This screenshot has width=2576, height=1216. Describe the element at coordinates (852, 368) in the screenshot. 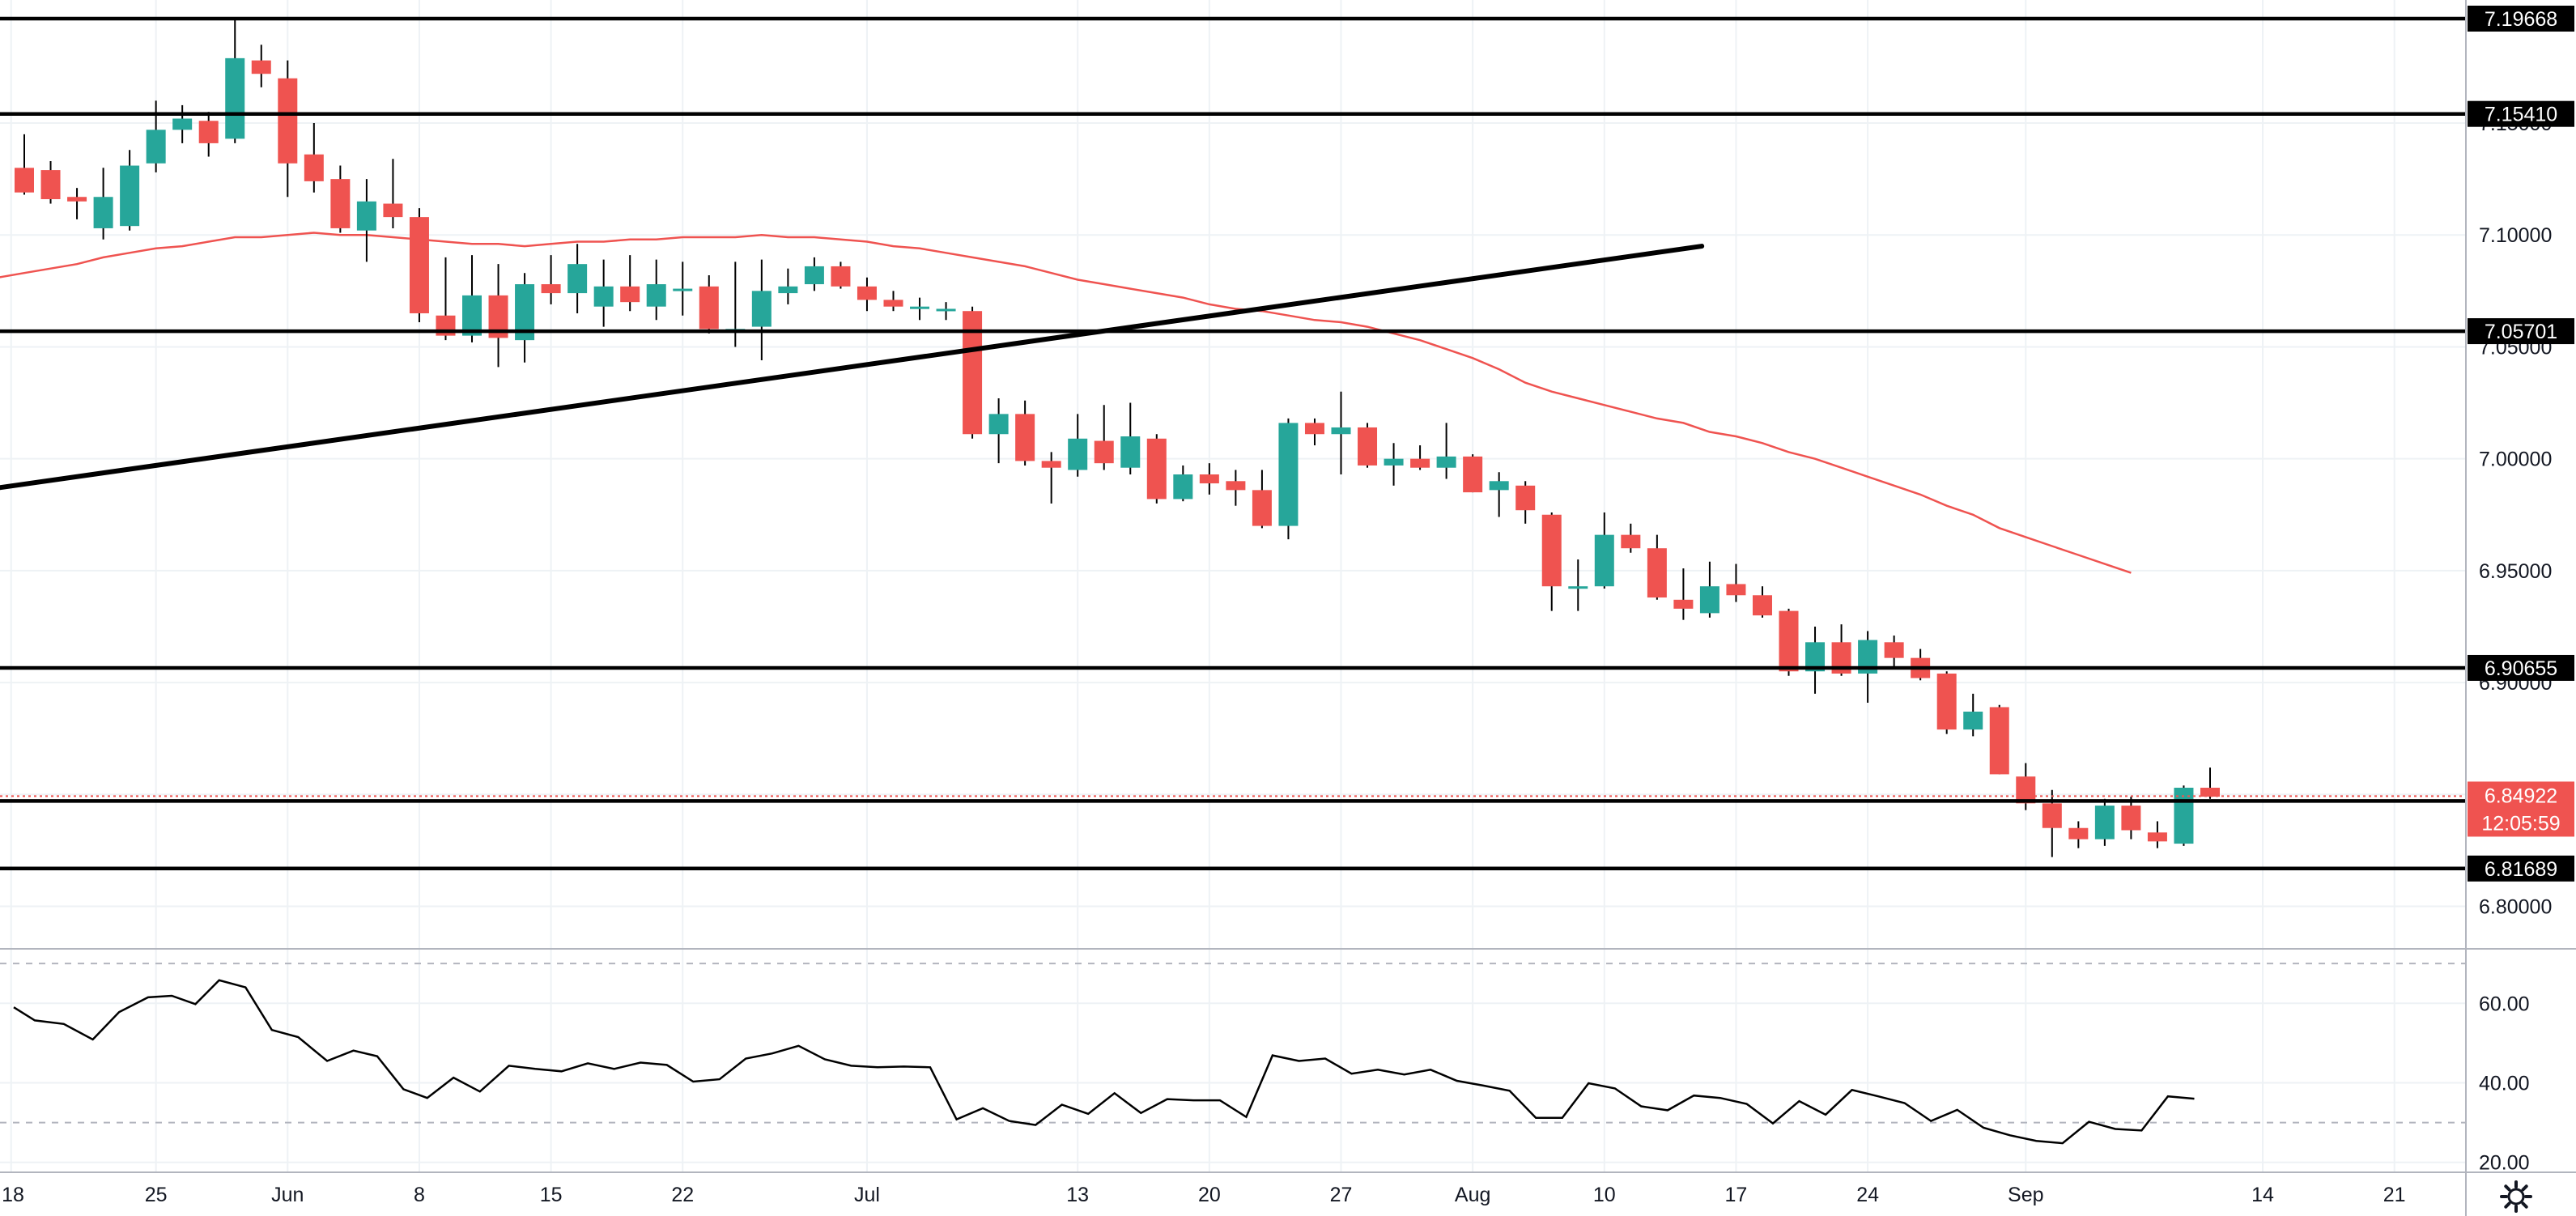

I see `trendline` at that location.